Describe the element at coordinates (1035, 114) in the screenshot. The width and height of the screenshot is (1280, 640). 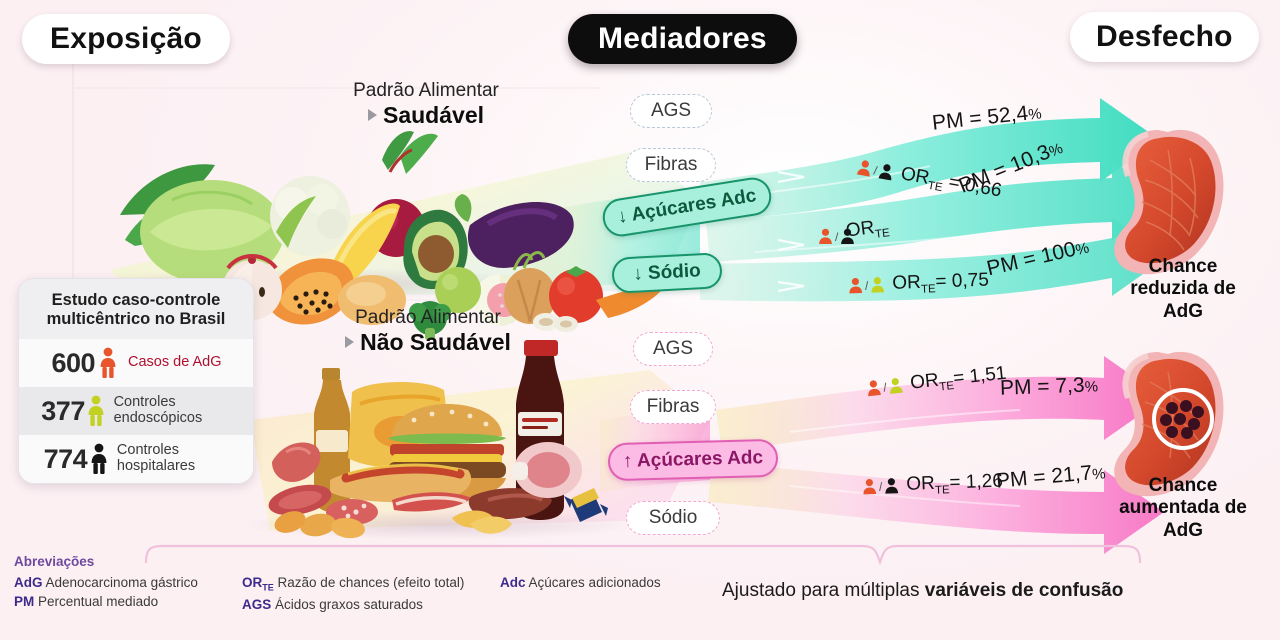
I see `pm-unit-healthy-1: %` at that location.